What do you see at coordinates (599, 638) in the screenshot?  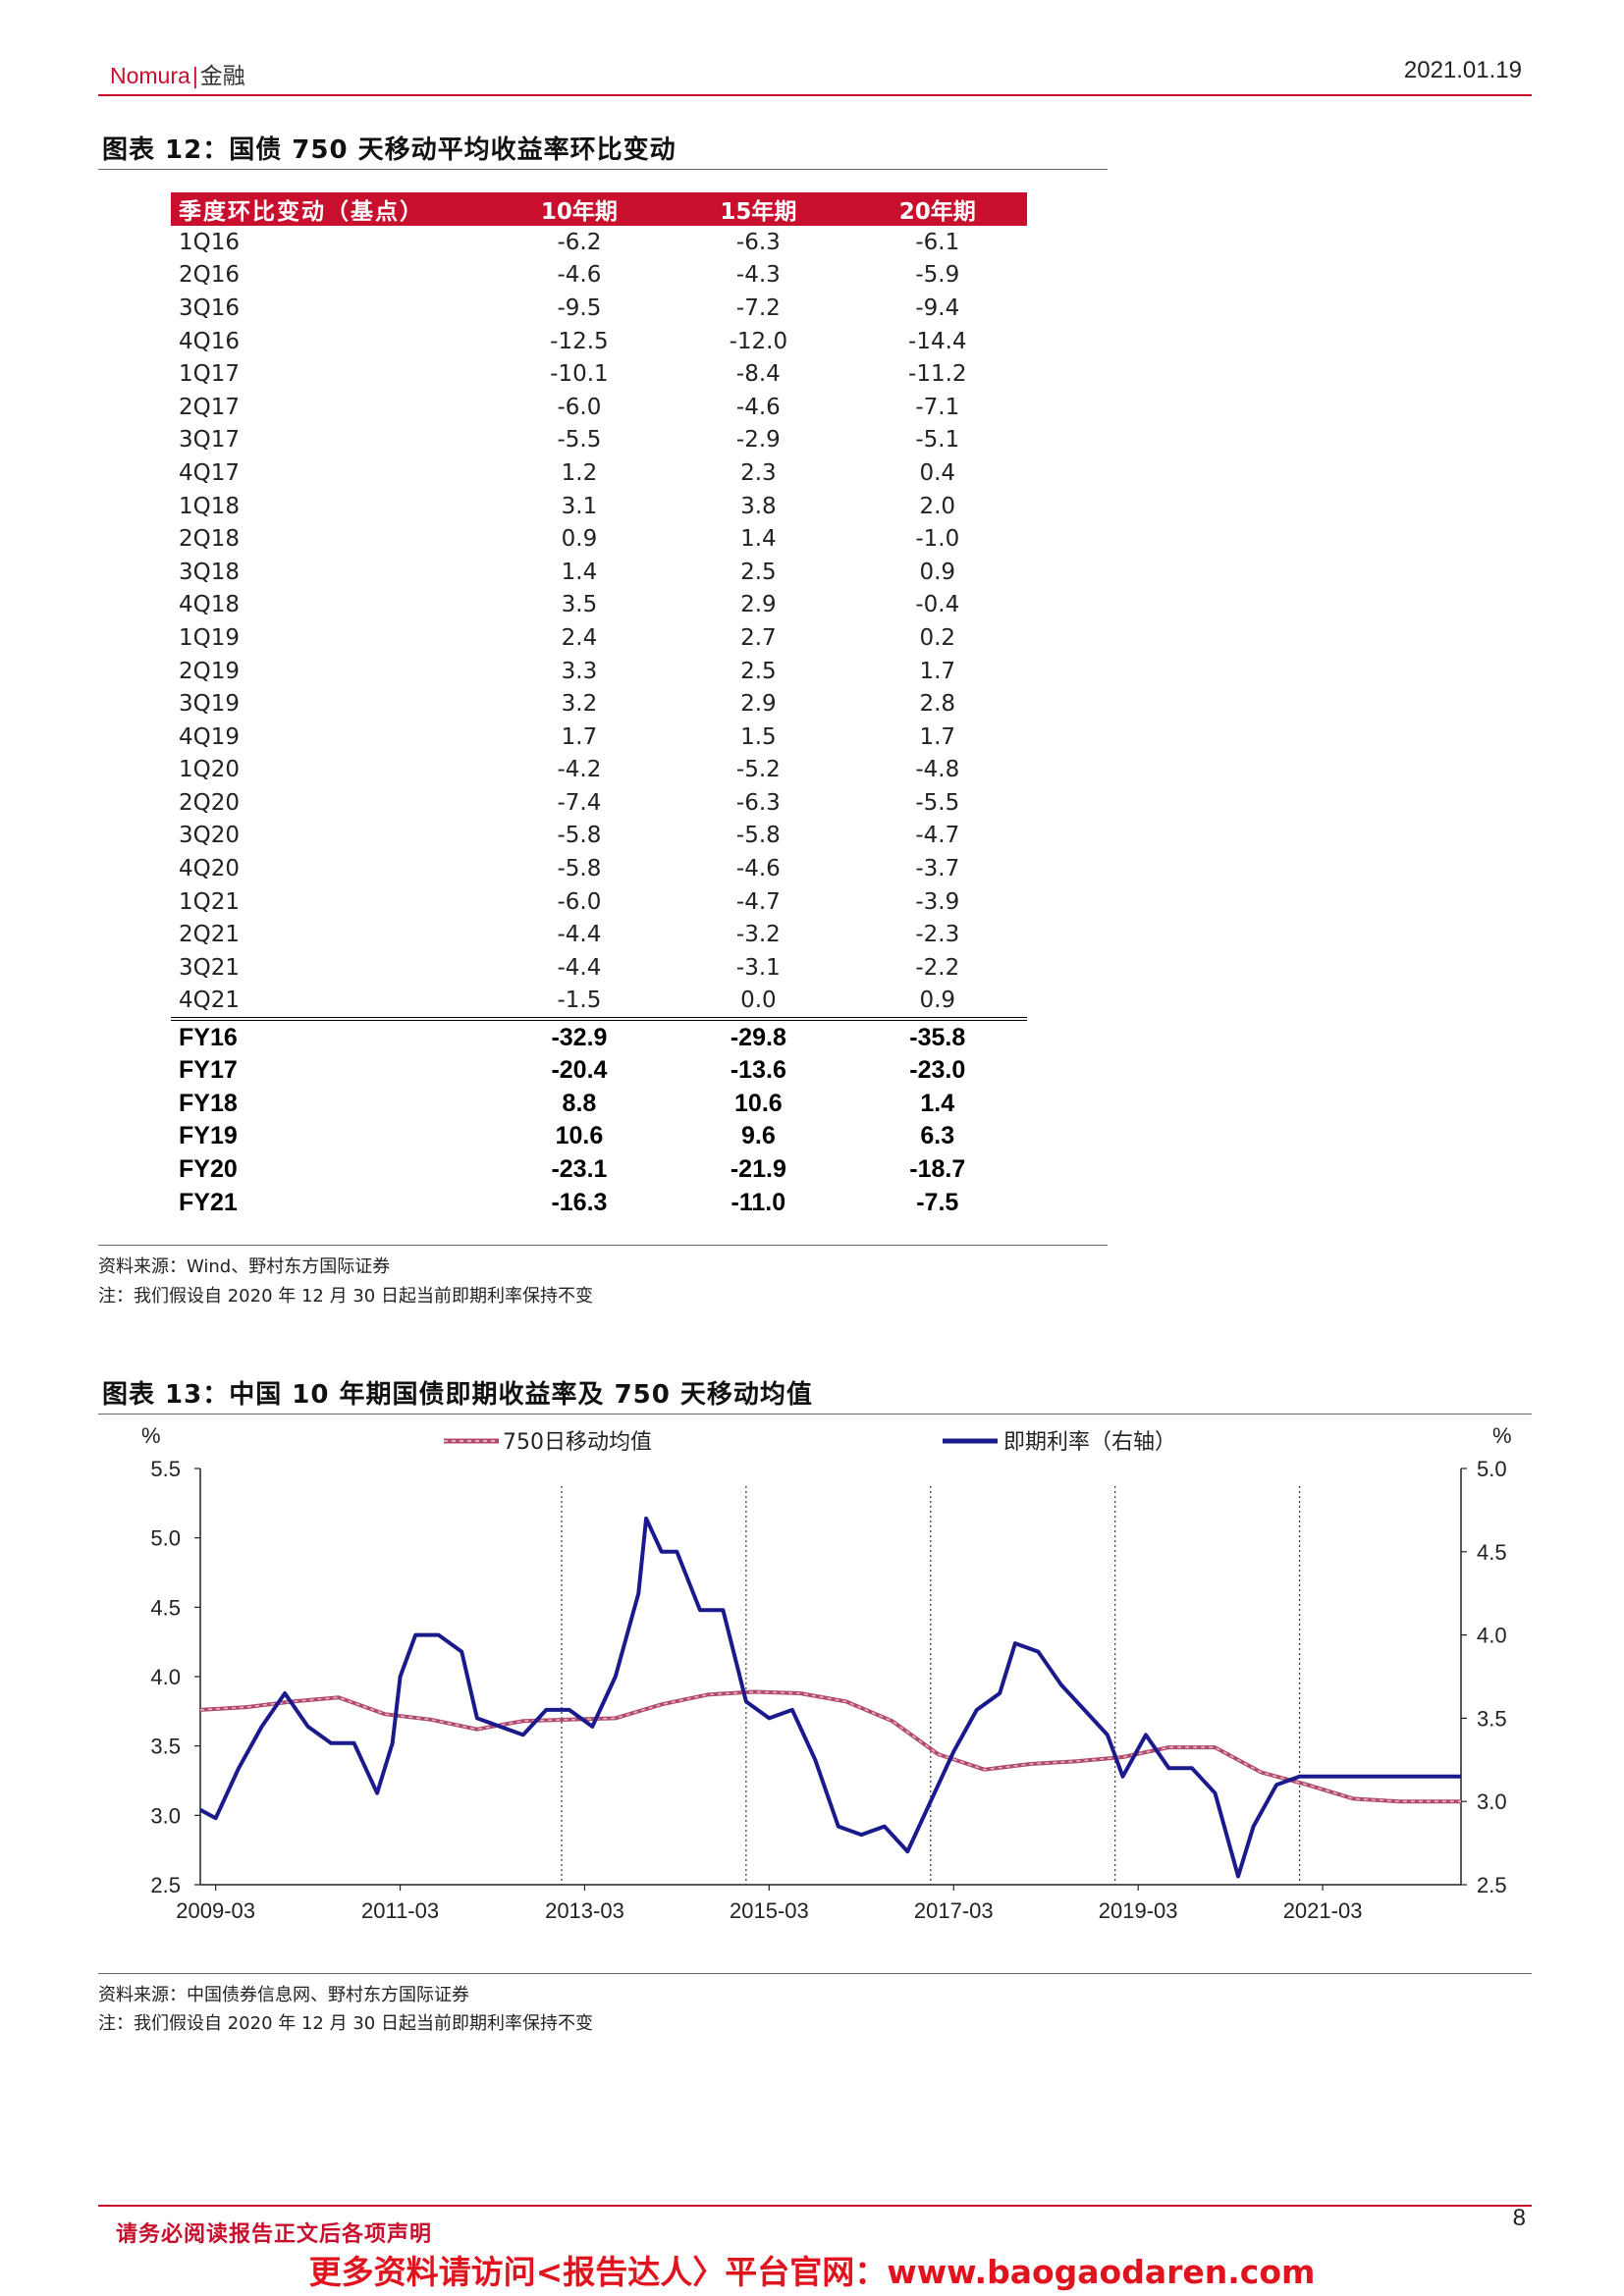 I see `table-row: 1Q19 2.4 2.7 0.2` at bounding box center [599, 638].